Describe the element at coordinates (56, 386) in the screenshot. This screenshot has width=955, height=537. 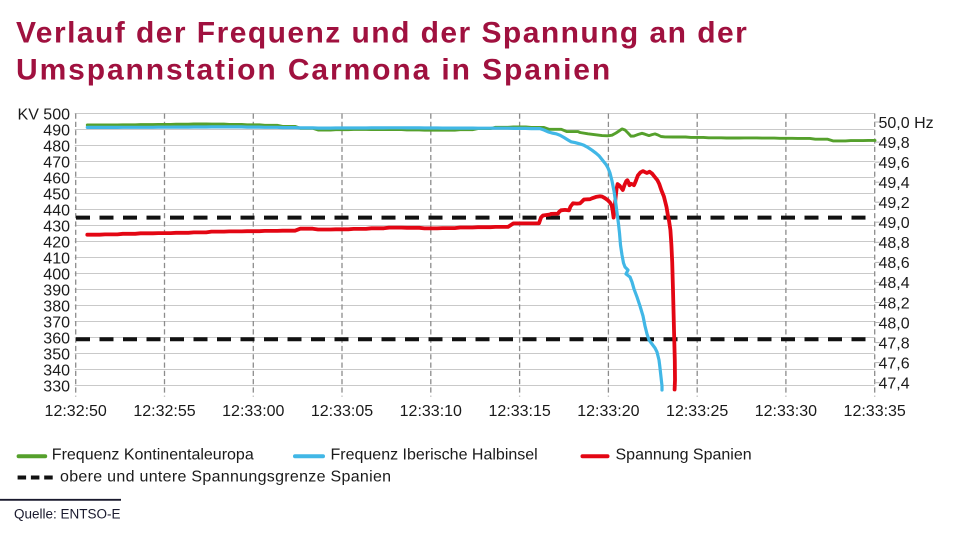
I see `svg-text: 330` at that location.